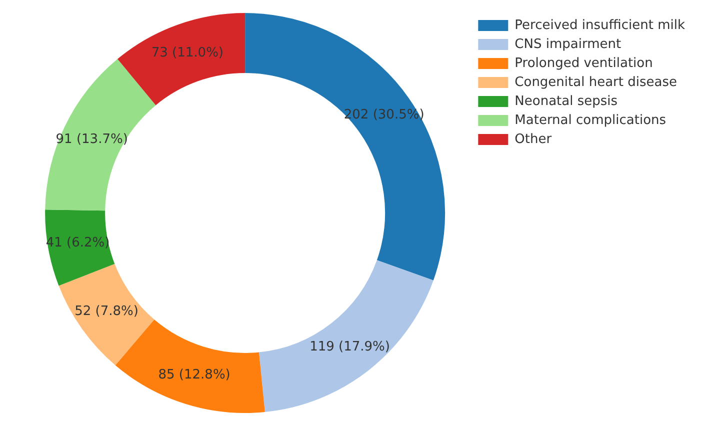  Describe the element at coordinates (106, 311) in the screenshot. I see `data-label: 52 (7.8%)` at that location.